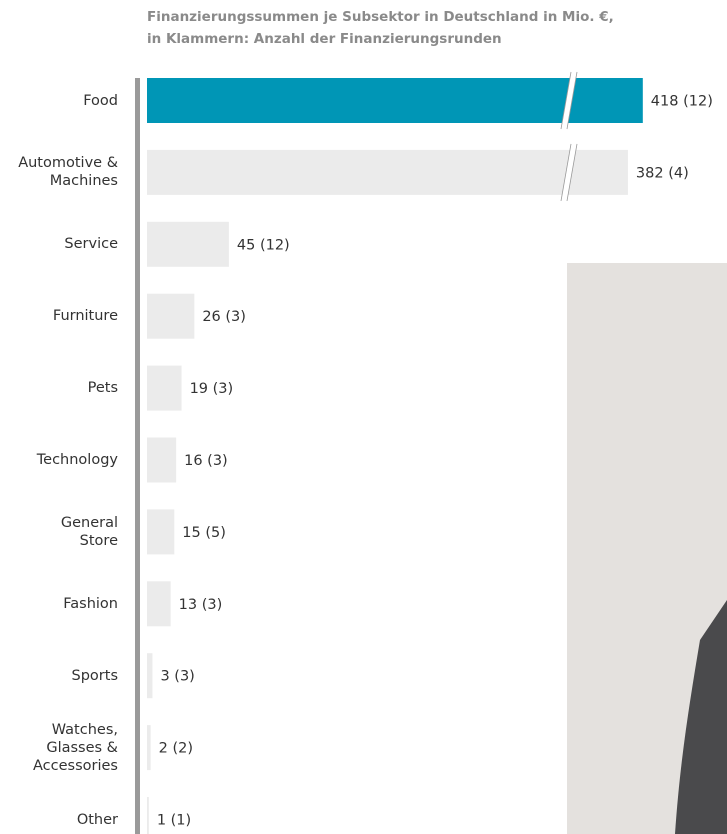 The height and width of the screenshot is (834, 727). I want to click on category-label: Service, so click(91, 244).